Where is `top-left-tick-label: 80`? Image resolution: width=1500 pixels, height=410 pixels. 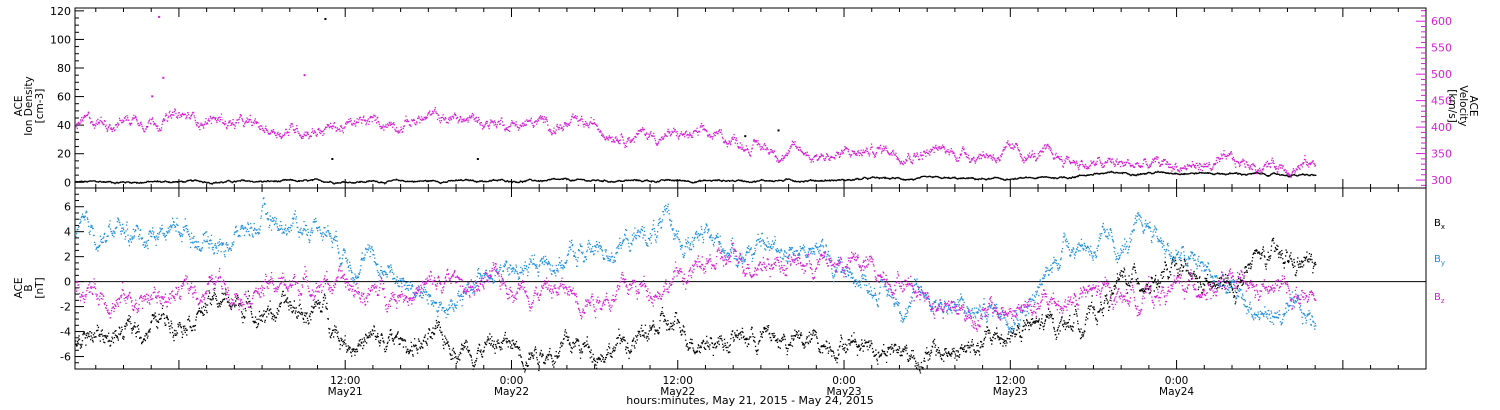 top-left-tick-label: 80 is located at coordinates (64, 68).